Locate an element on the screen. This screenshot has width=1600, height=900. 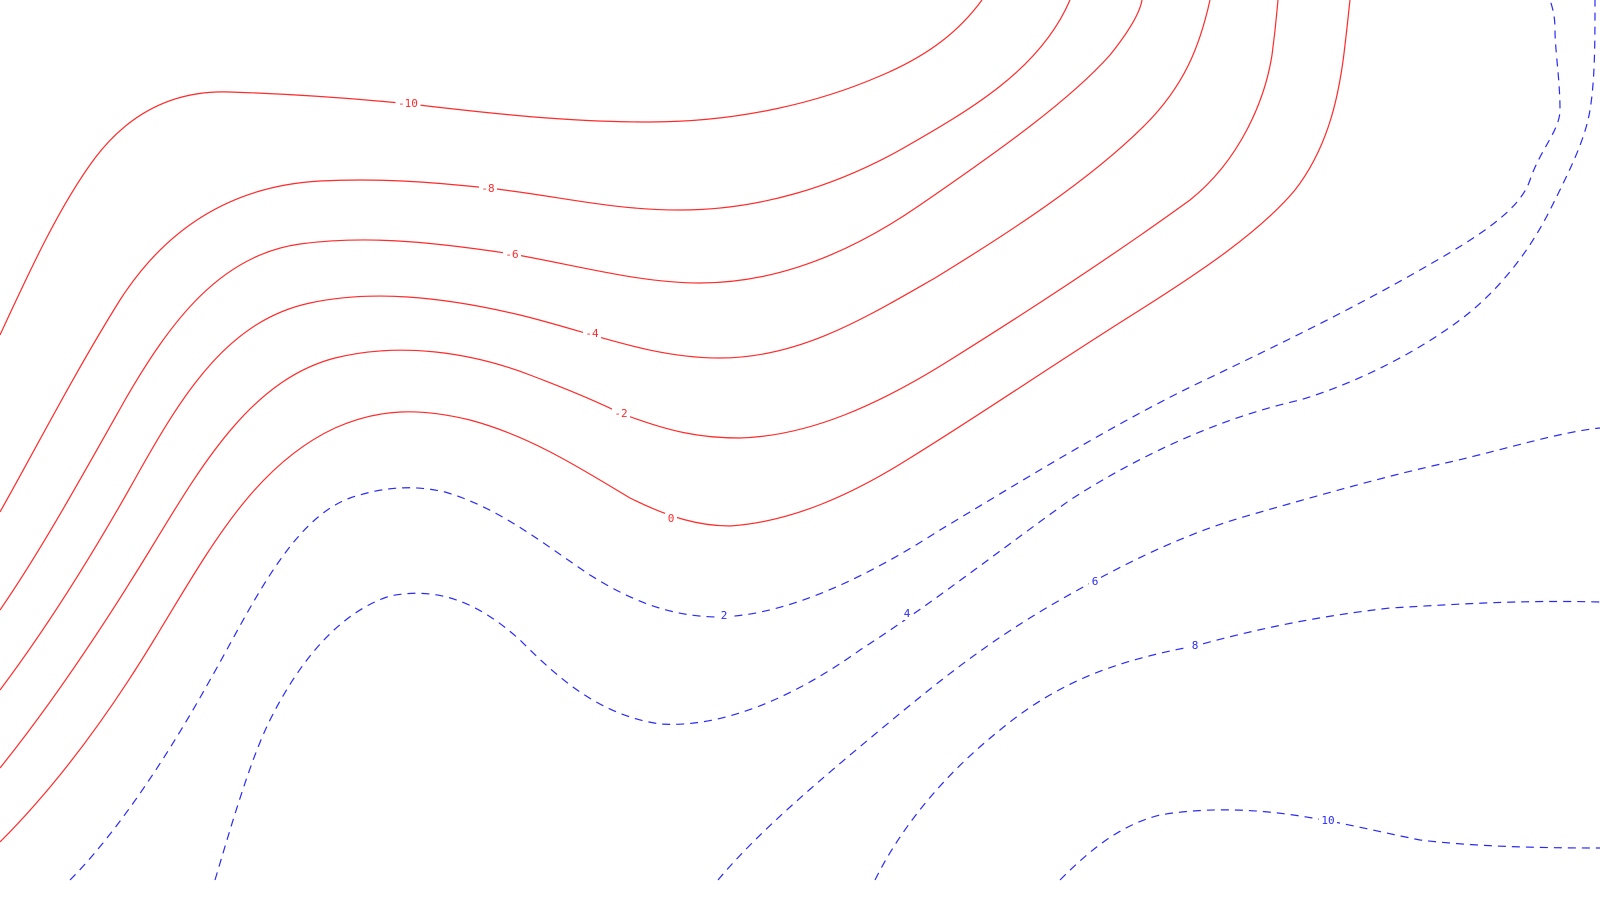
contour-label-p2: 2 is located at coordinates (724, 615).